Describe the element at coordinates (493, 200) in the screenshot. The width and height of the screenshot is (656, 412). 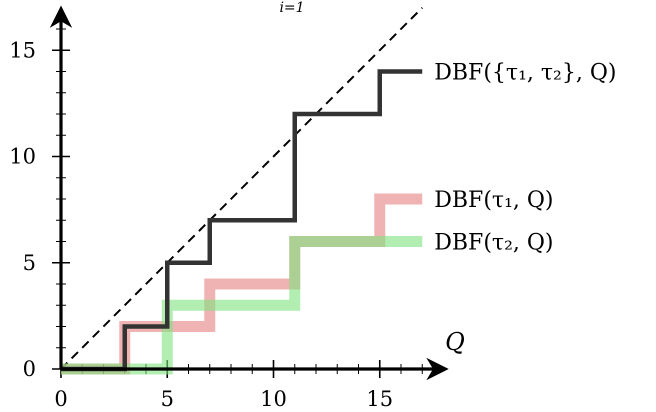
I see `series-label-1: DBF(τ₁, Q)` at that location.